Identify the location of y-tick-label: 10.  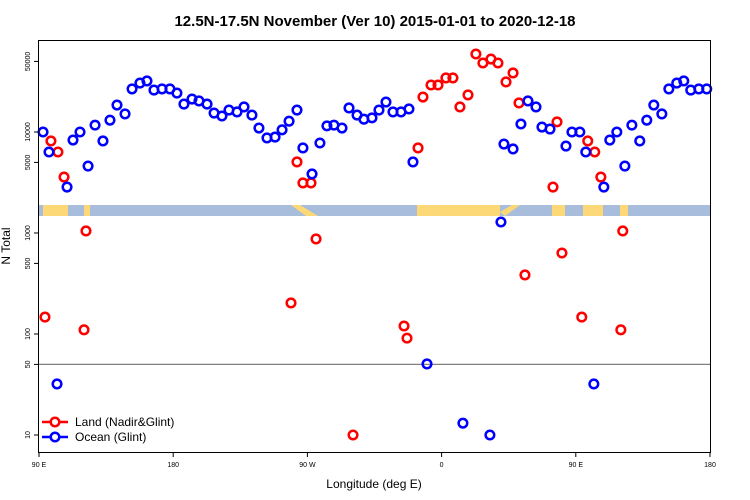
(28, 435).